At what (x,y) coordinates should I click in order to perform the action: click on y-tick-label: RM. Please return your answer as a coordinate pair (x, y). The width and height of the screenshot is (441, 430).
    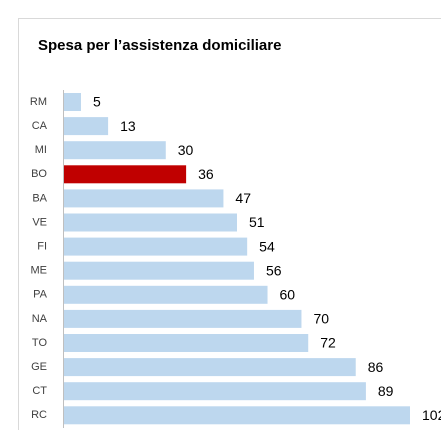
    Looking at the image, I should click on (38, 102).